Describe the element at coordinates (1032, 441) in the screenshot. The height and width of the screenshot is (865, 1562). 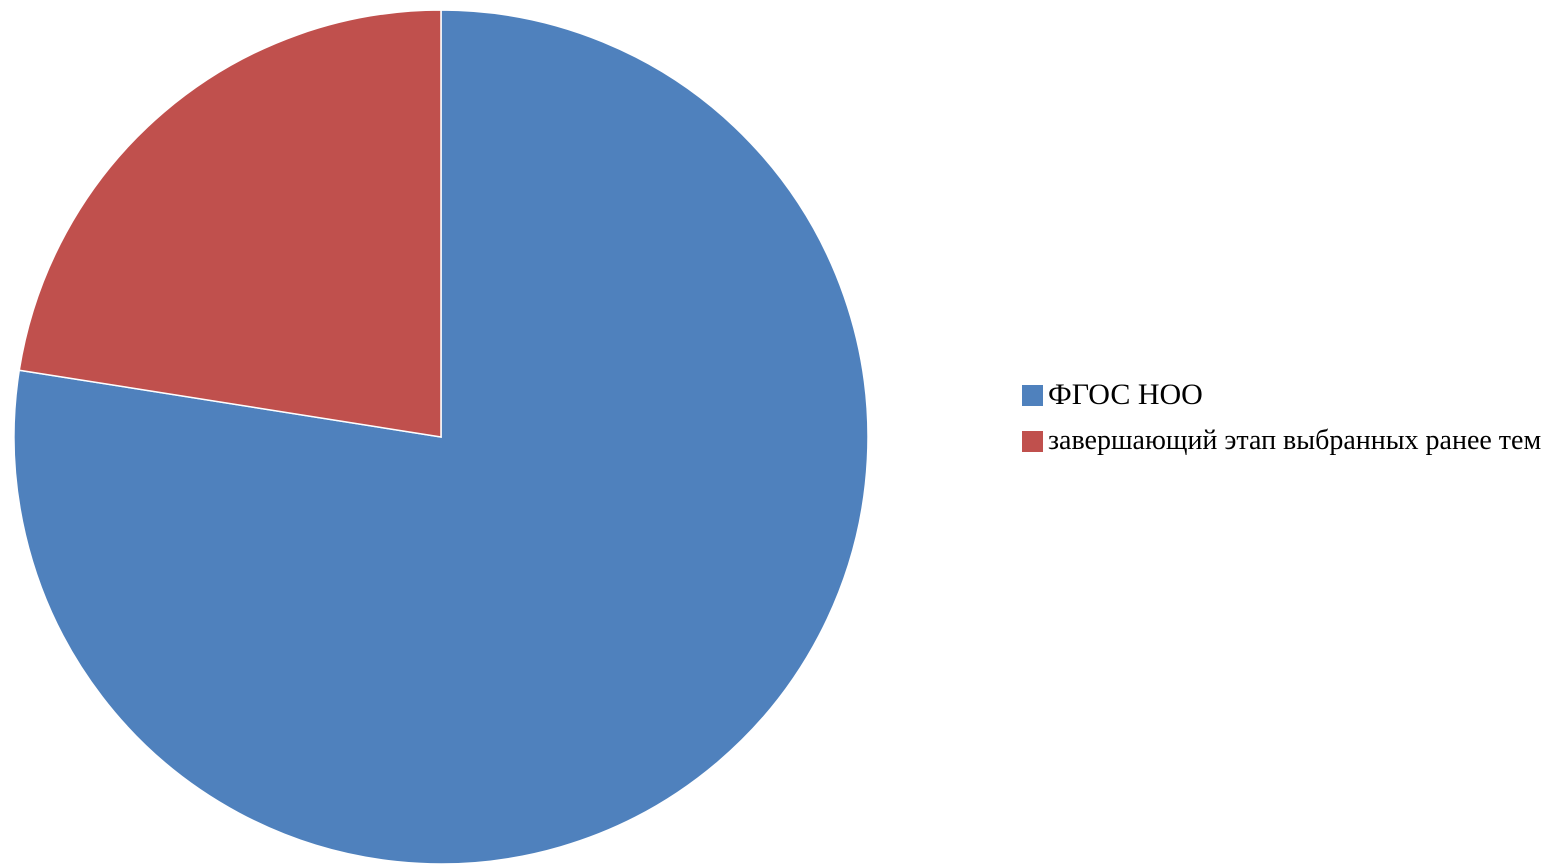
I see `legend-swatch-final-stage` at that location.